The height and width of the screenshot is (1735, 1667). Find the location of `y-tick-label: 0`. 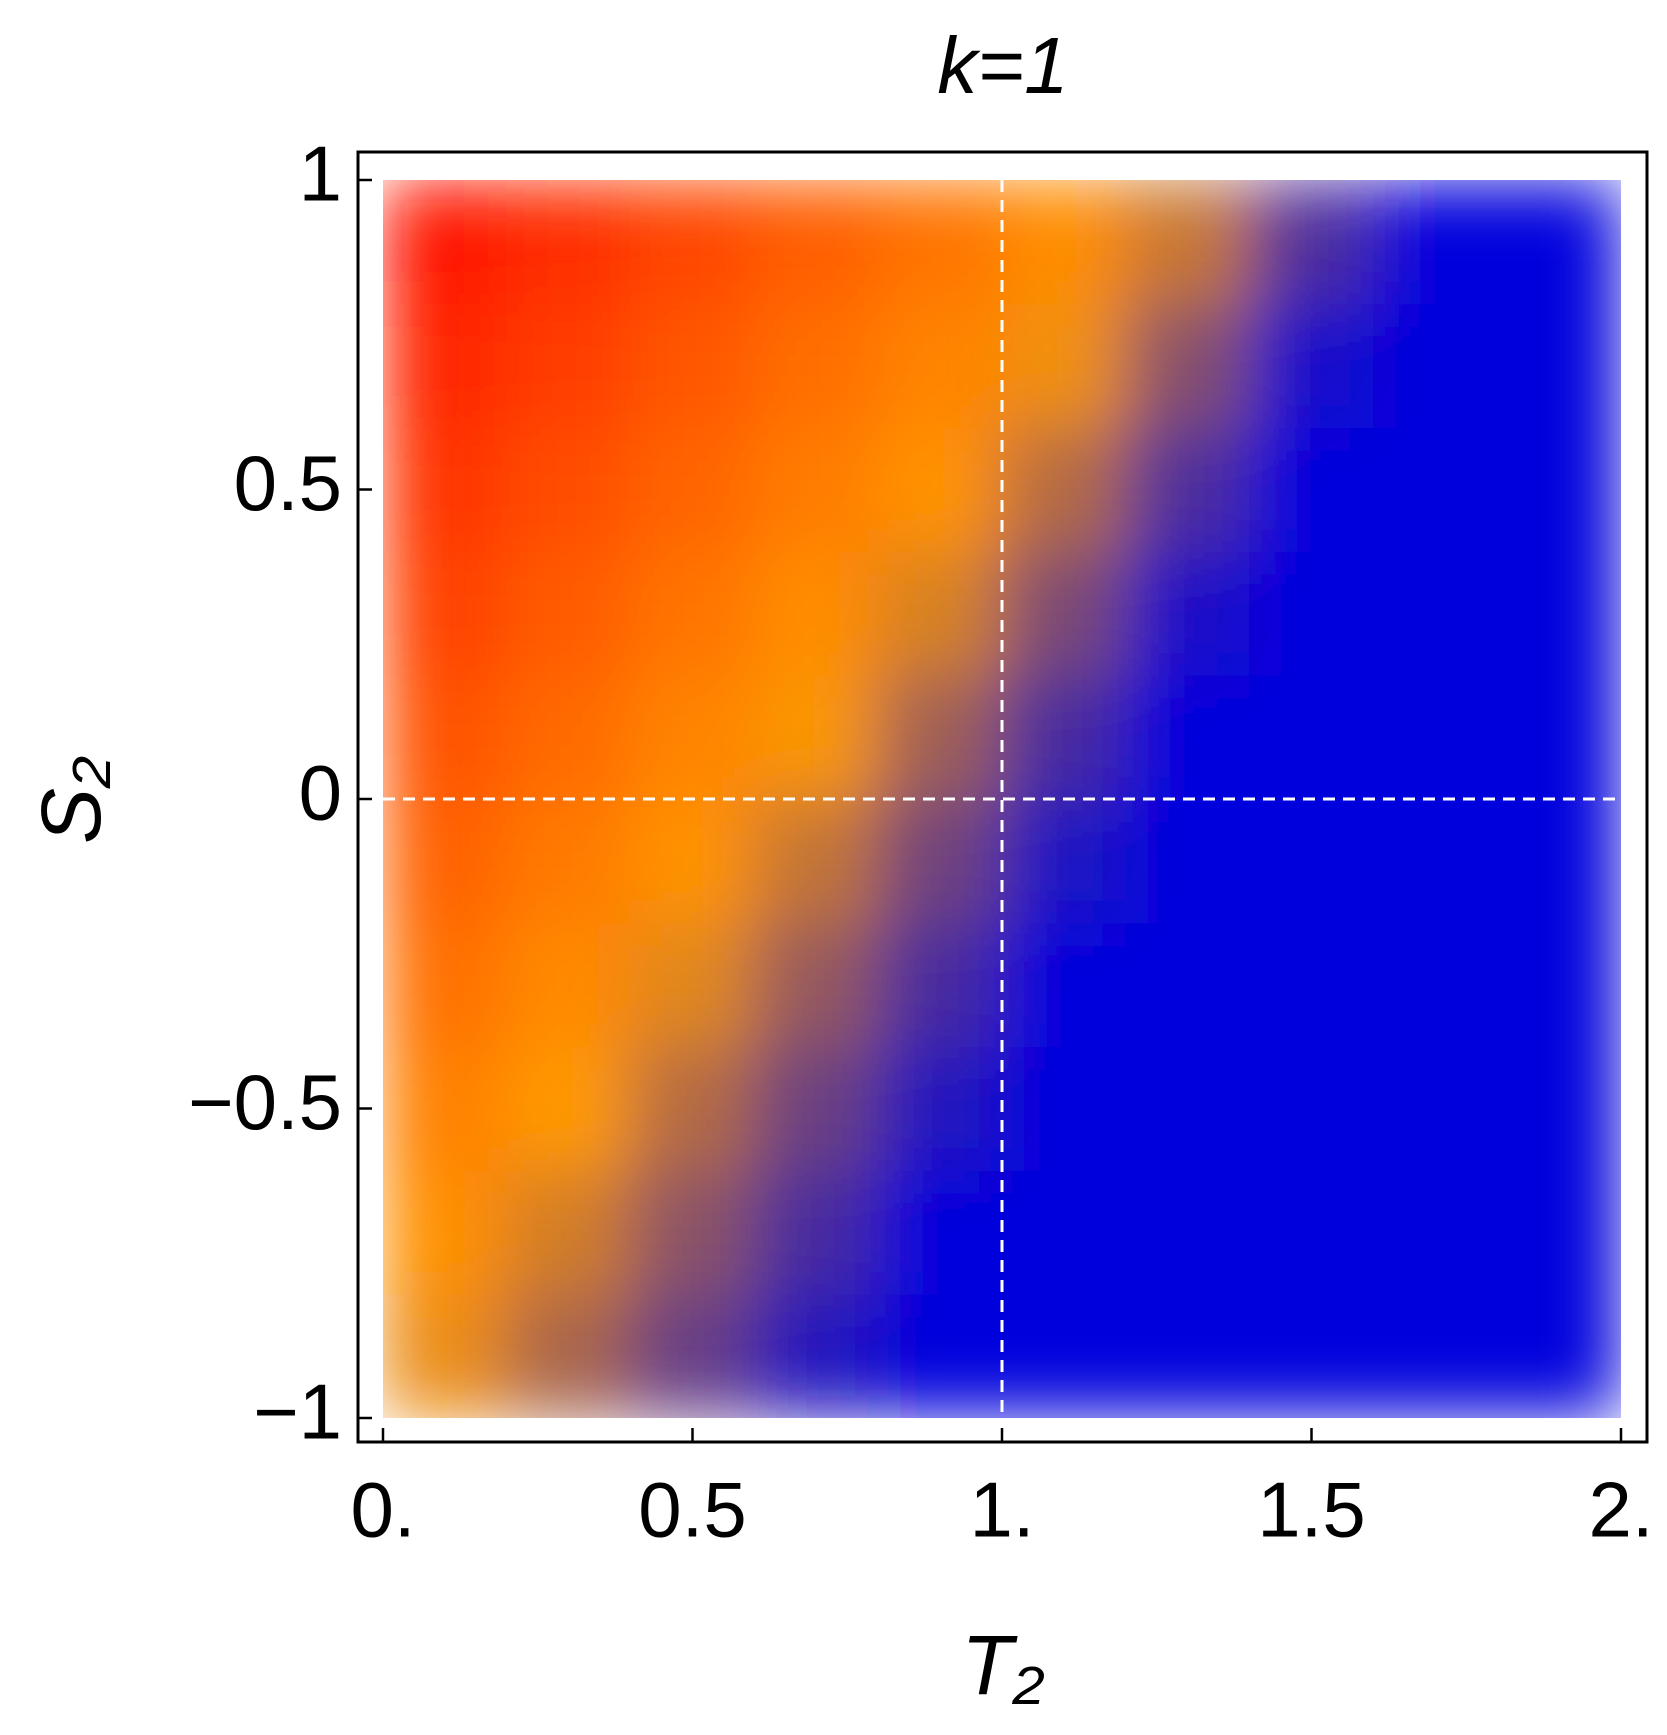

y-tick-label: 0 is located at coordinates (320, 793).